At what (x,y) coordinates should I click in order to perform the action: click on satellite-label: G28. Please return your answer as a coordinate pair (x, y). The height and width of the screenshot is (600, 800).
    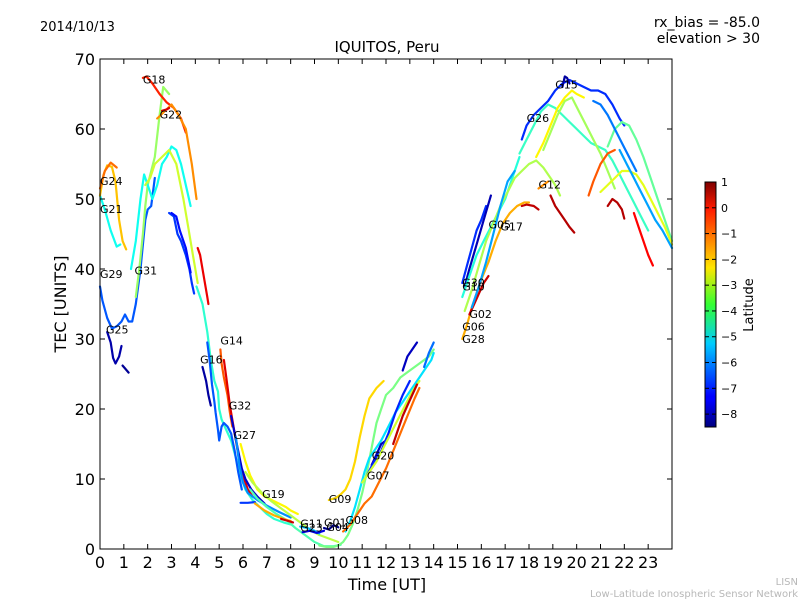
    Looking at the image, I should click on (473, 339).